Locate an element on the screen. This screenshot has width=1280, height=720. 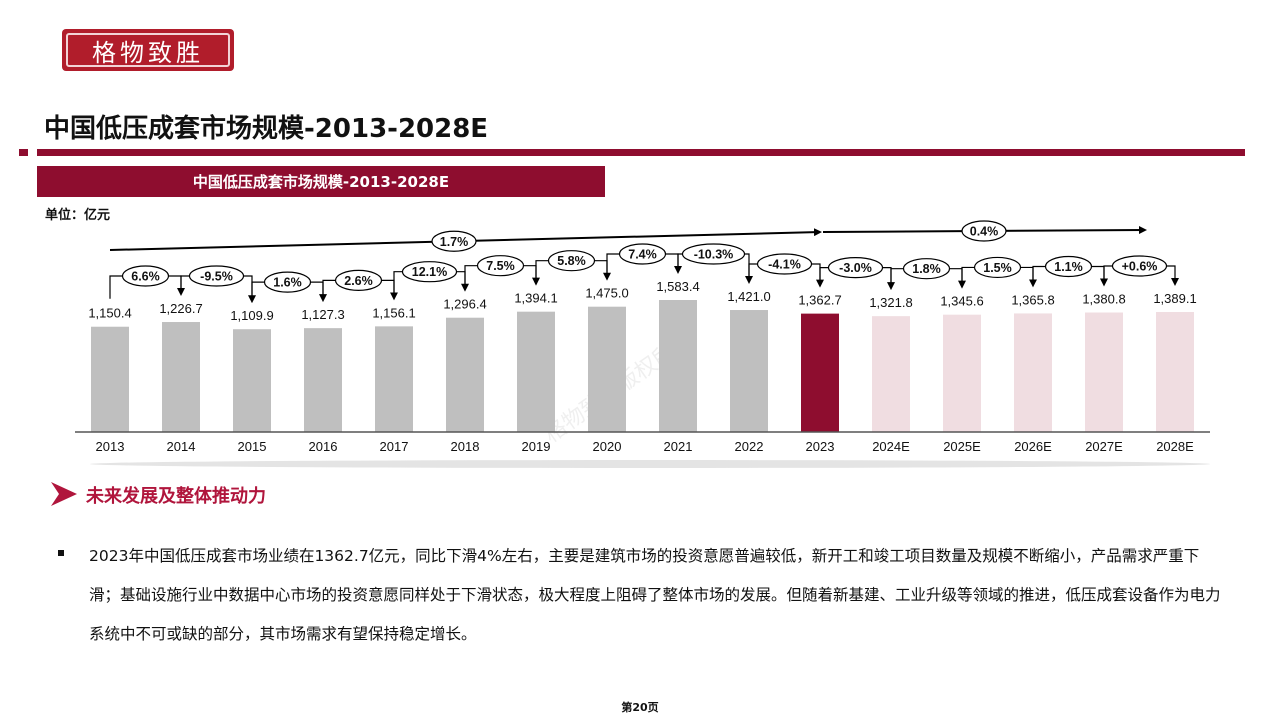
value-label-2025E: 1,345.6 is located at coordinates (961, 301).